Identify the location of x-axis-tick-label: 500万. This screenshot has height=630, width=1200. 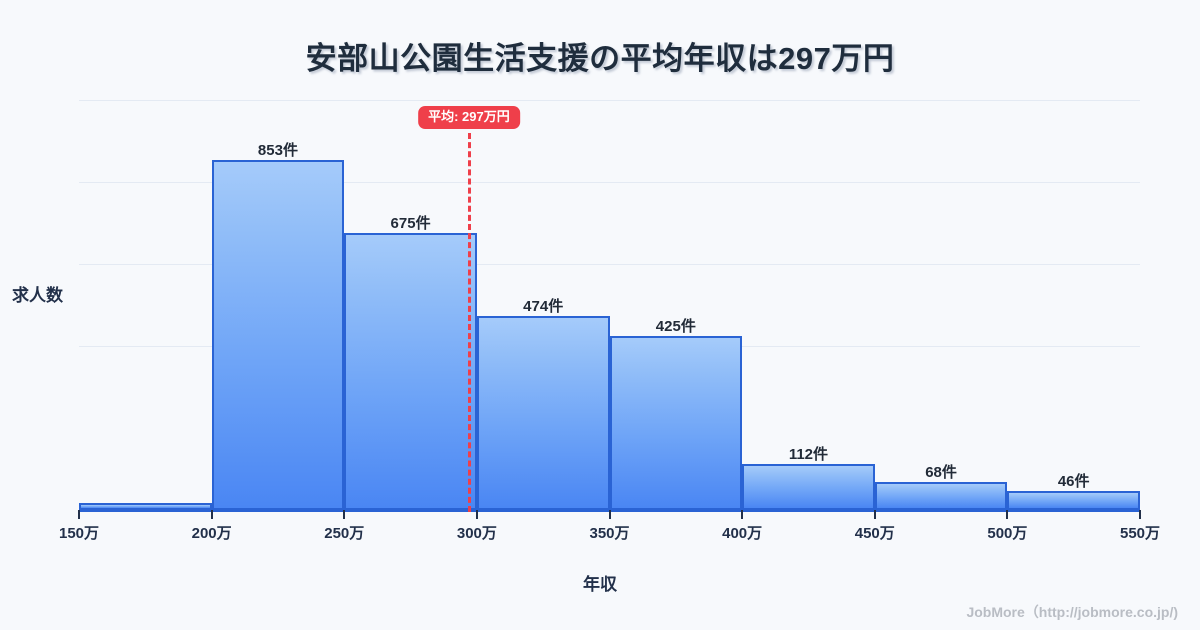
(1007, 533).